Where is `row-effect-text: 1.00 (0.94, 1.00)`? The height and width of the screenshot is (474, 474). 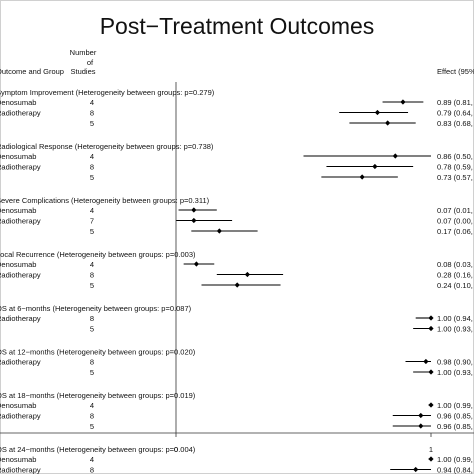 row-effect-text: 1.00 (0.94, 1.00) is located at coordinates (455, 318).